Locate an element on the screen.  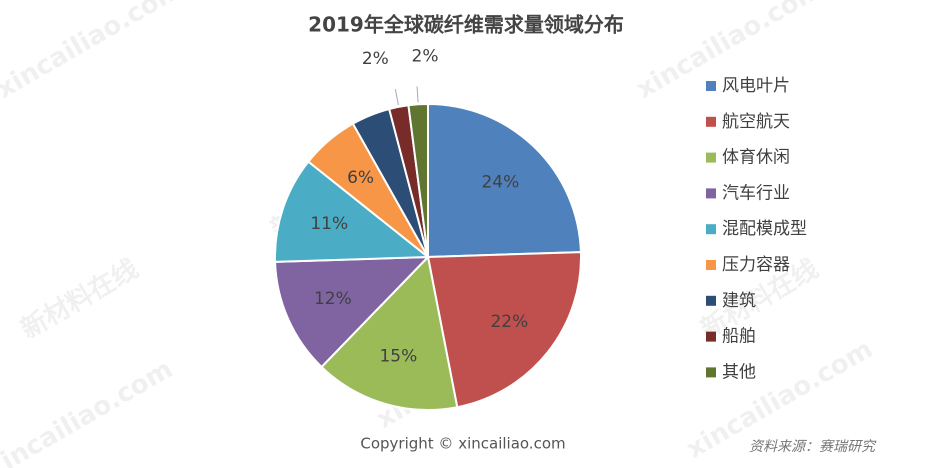
legend-label: 汽车行业 is located at coordinates (756, 193).